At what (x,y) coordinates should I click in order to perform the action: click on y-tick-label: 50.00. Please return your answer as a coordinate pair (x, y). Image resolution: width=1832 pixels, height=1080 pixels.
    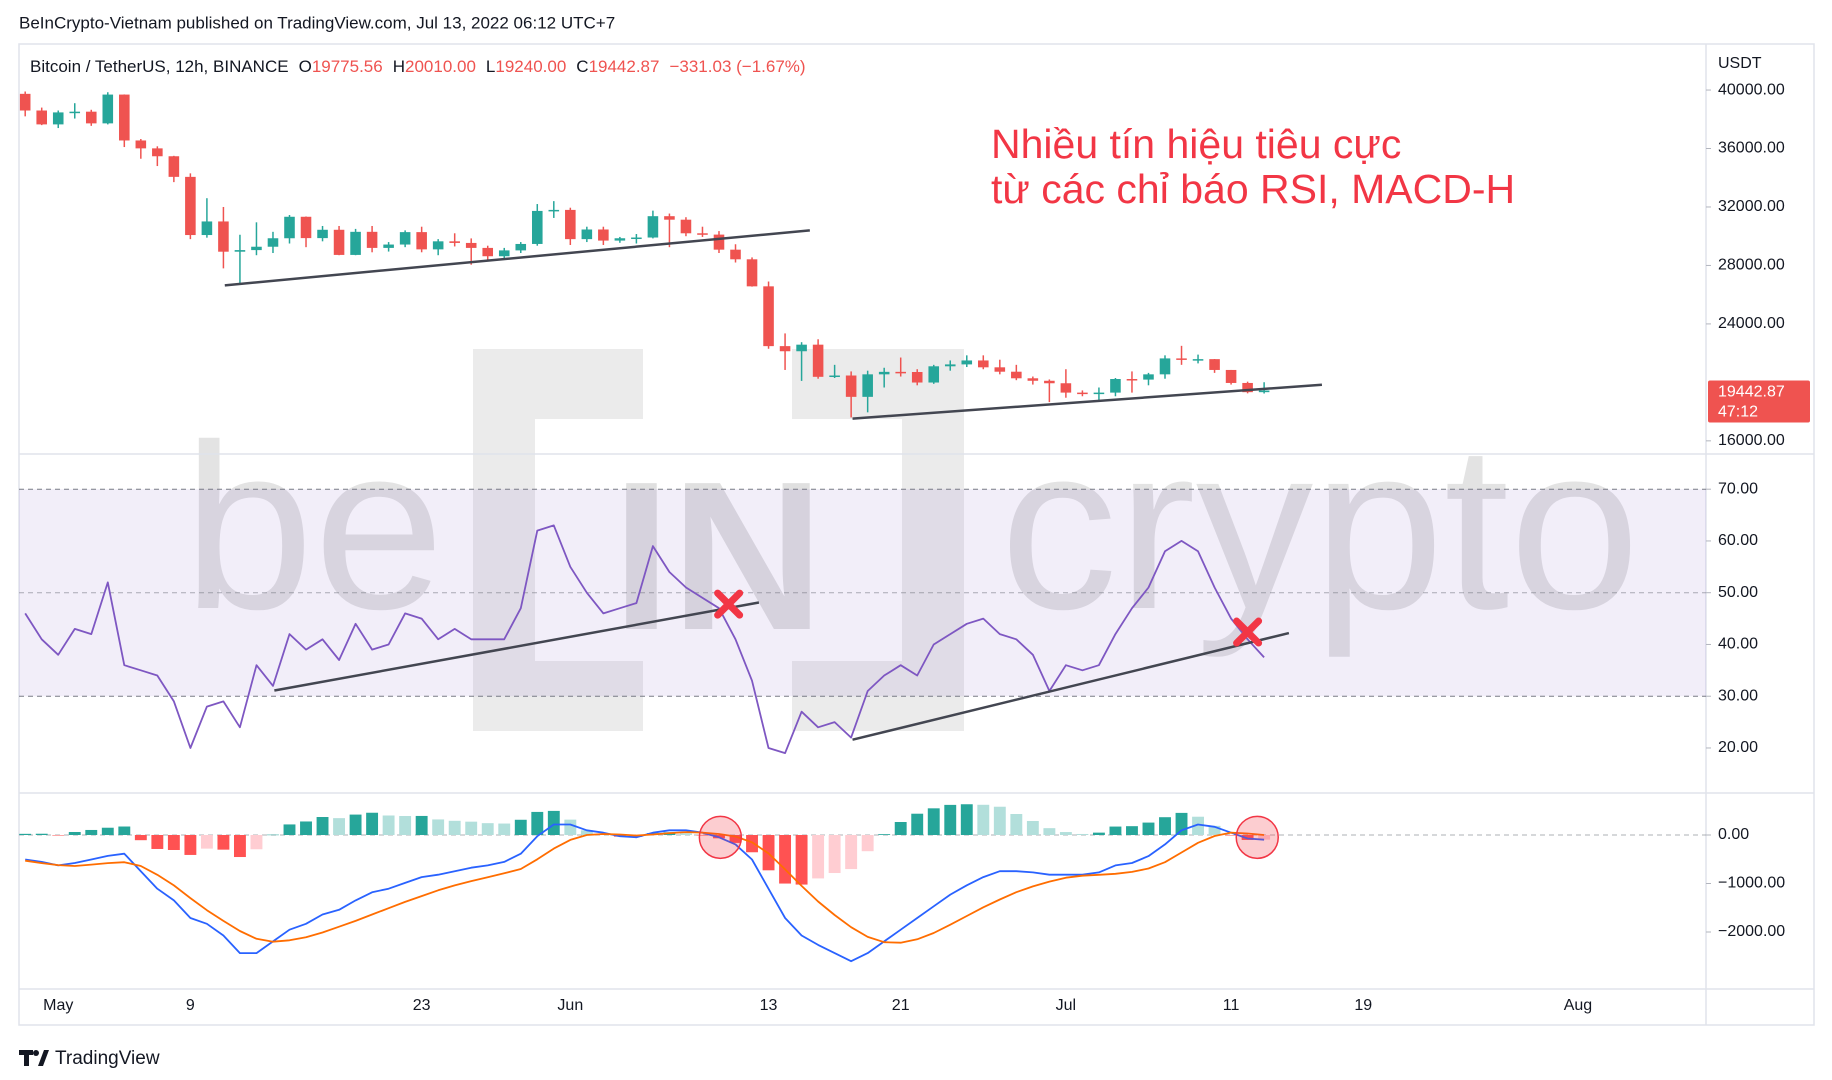
    Looking at the image, I should click on (1738, 592).